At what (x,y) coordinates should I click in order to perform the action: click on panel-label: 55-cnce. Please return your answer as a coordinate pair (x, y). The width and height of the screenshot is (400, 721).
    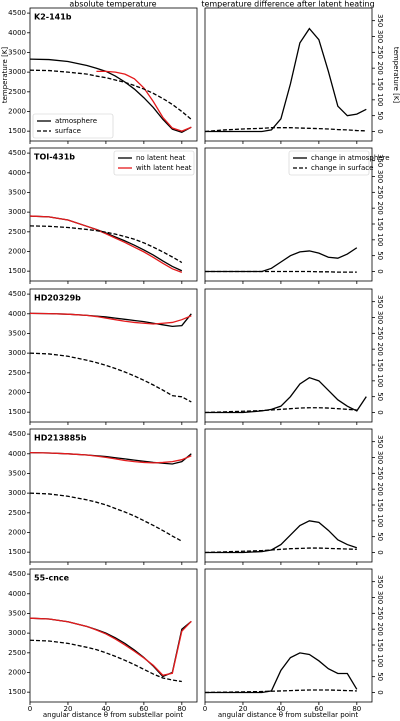
    Looking at the image, I should click on (52, 578).